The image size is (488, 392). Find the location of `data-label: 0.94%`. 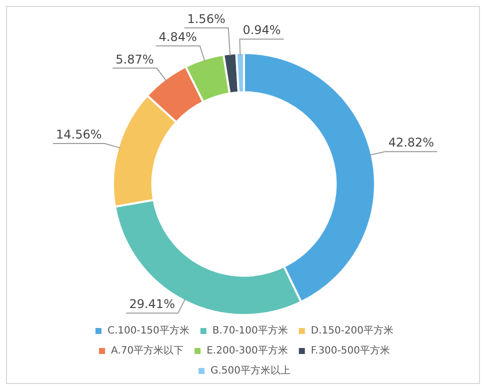

data-label: 0.94% is located at coordinates (261, 30).